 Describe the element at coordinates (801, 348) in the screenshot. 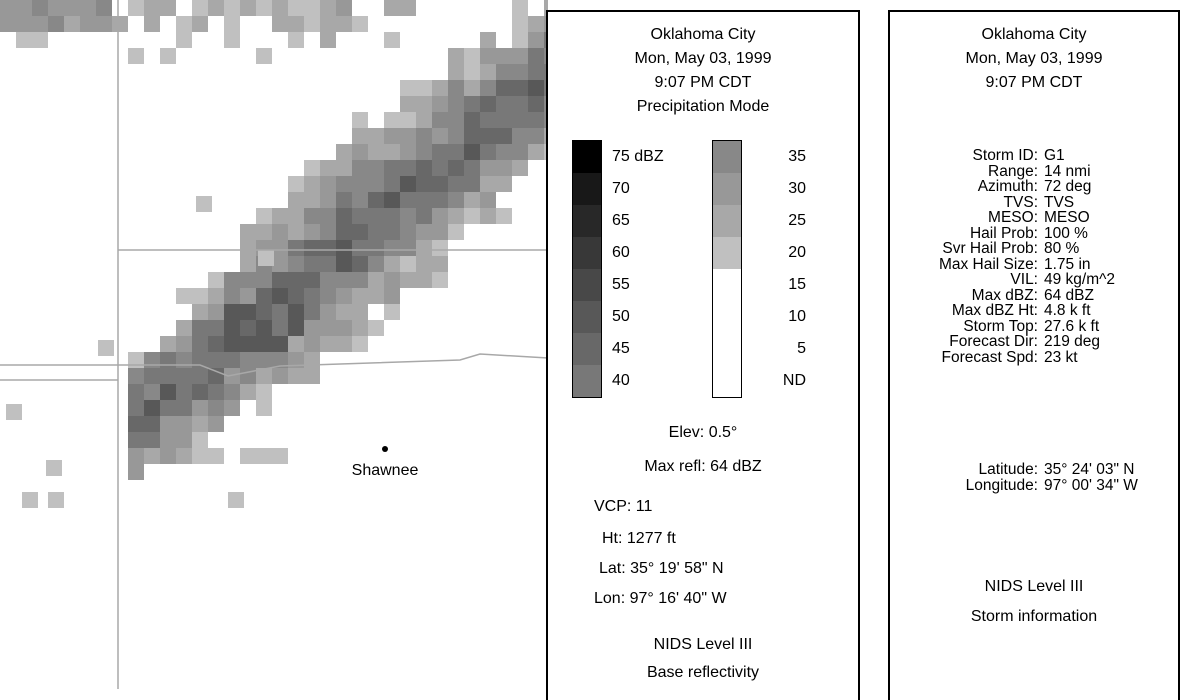

I see `legend-label: 5` at that location.